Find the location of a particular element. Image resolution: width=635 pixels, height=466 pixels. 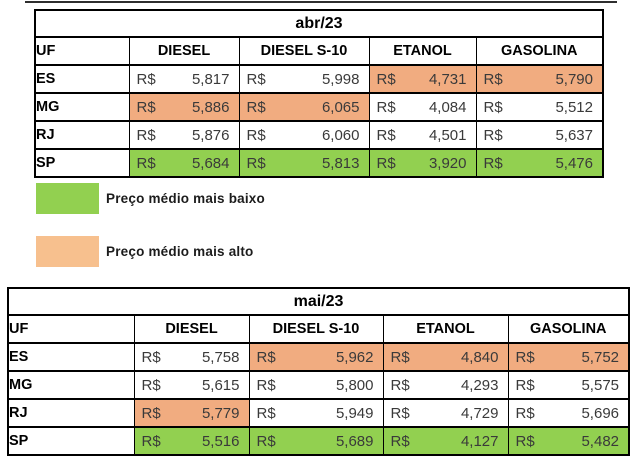

price-cell: R$ 5,752 is located at coordinates (568, 357).